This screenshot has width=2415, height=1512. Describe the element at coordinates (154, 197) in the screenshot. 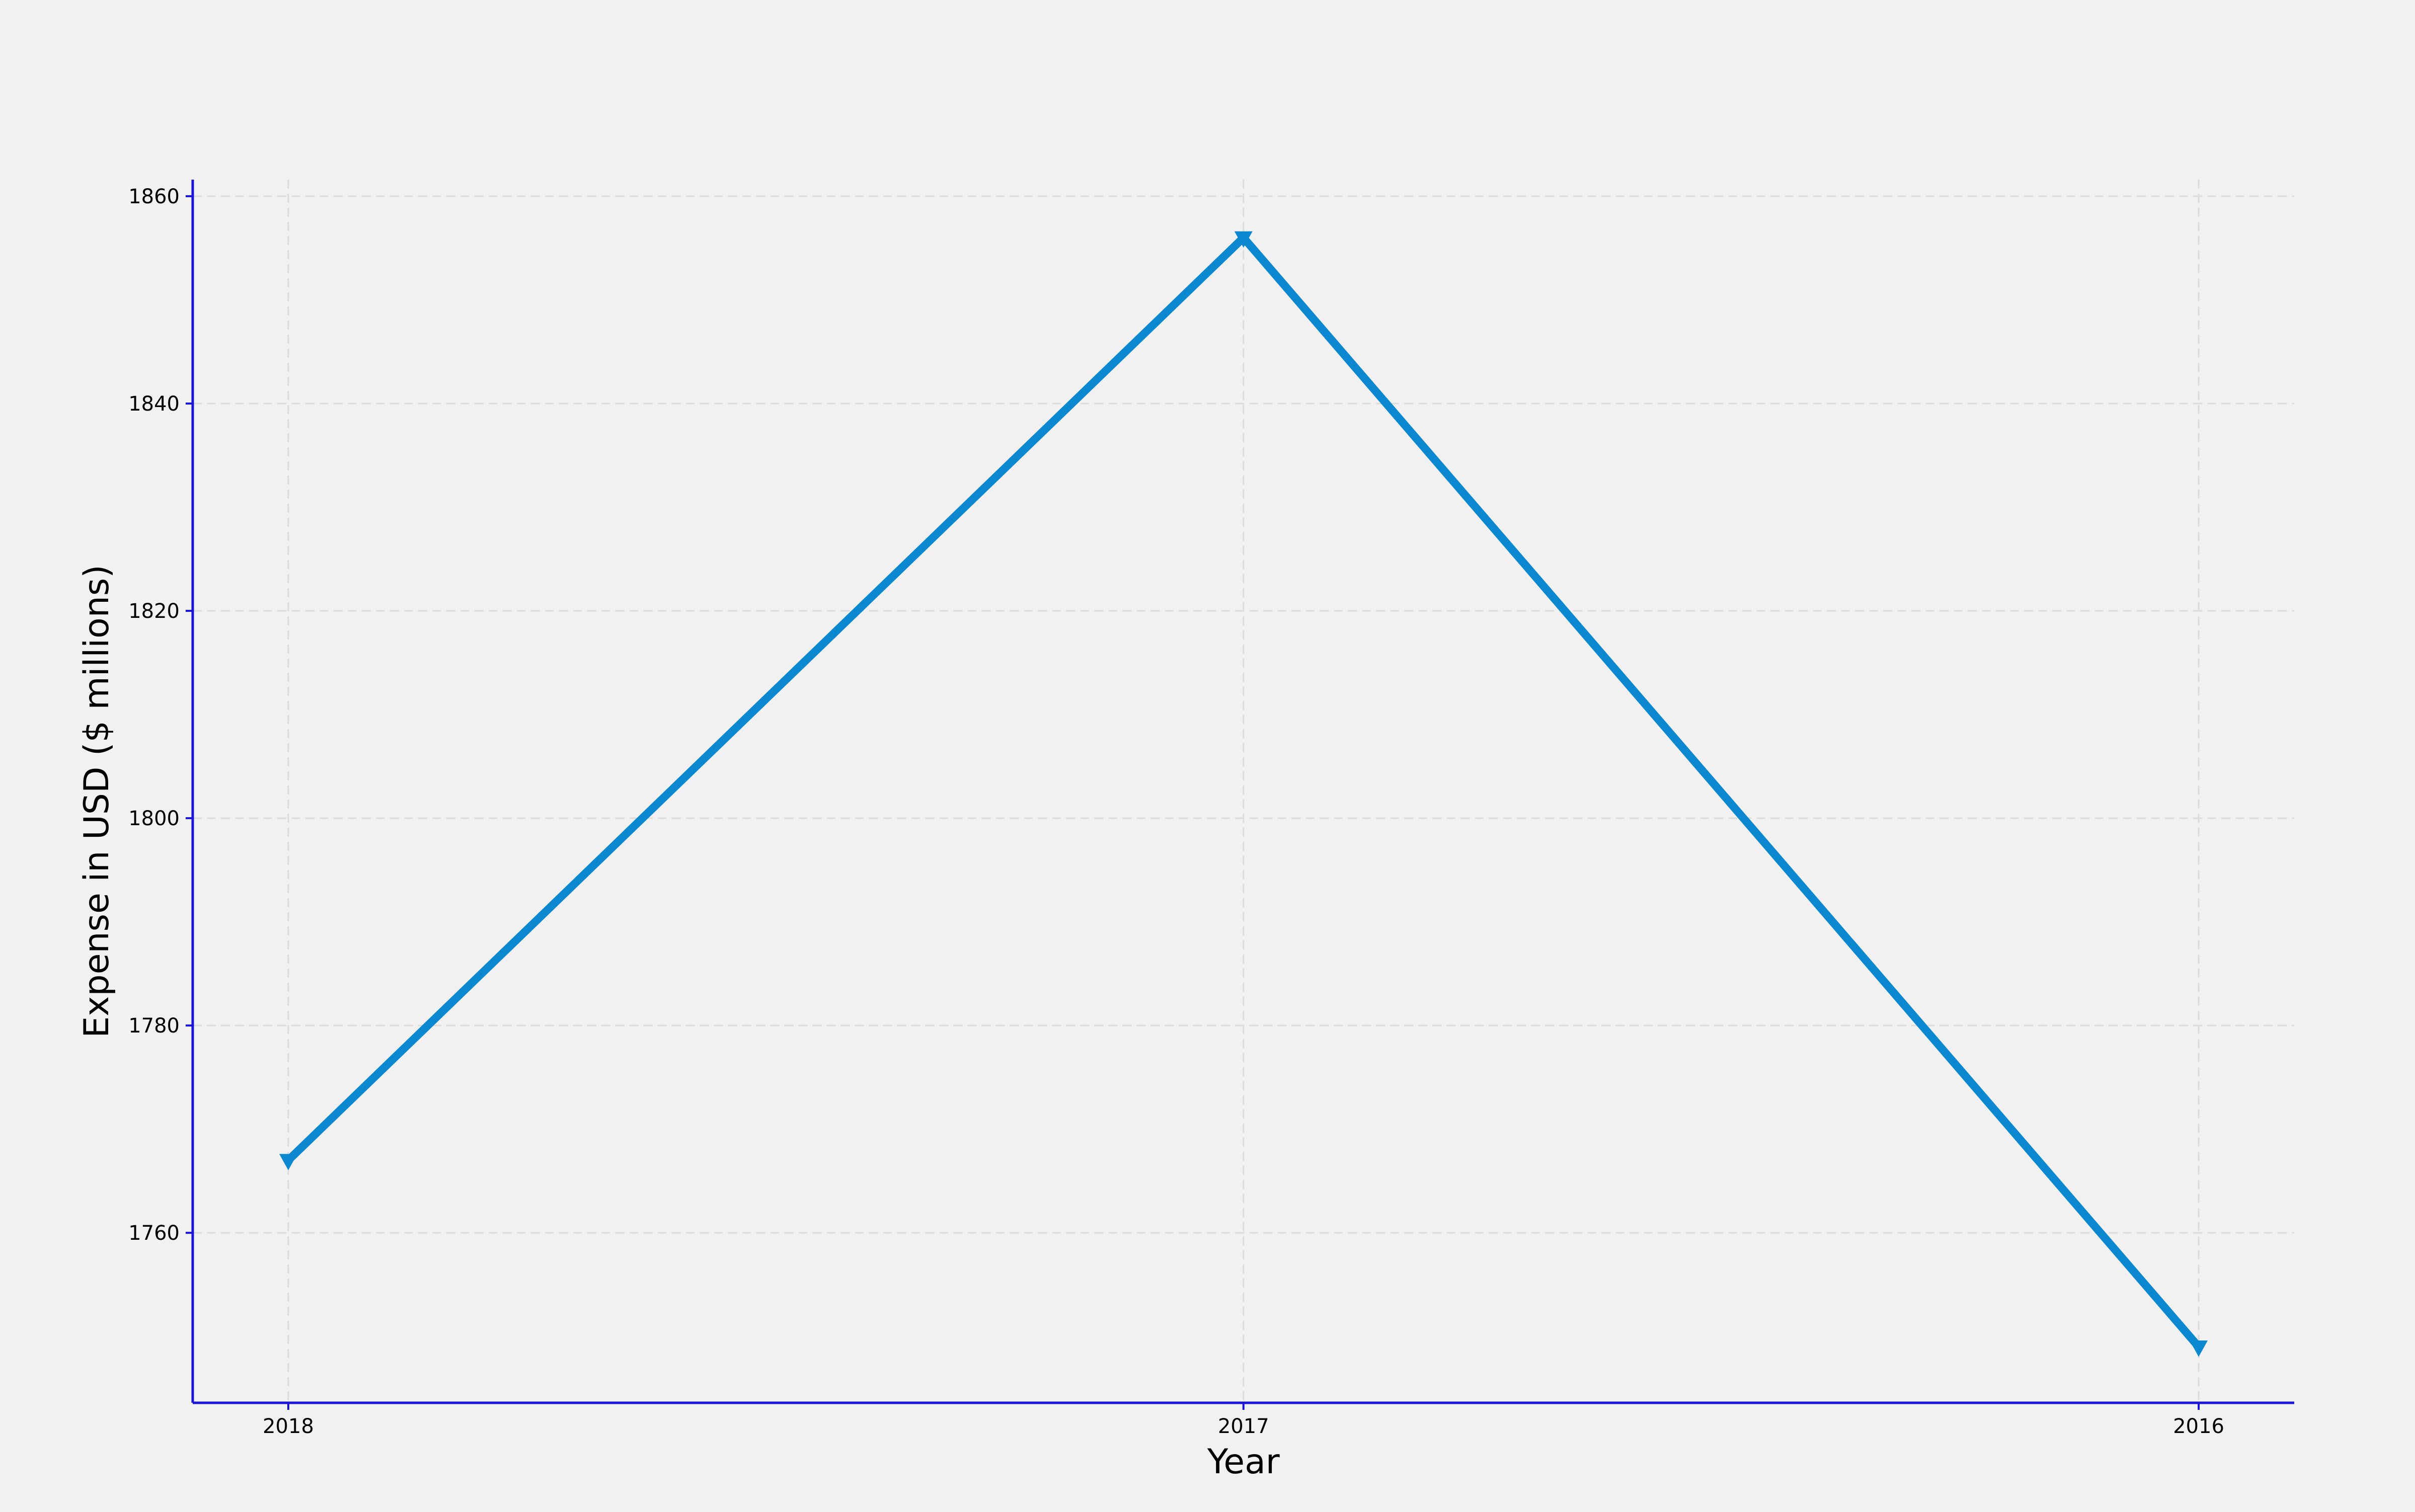

I see `y-tick-label: 1860` at that location.